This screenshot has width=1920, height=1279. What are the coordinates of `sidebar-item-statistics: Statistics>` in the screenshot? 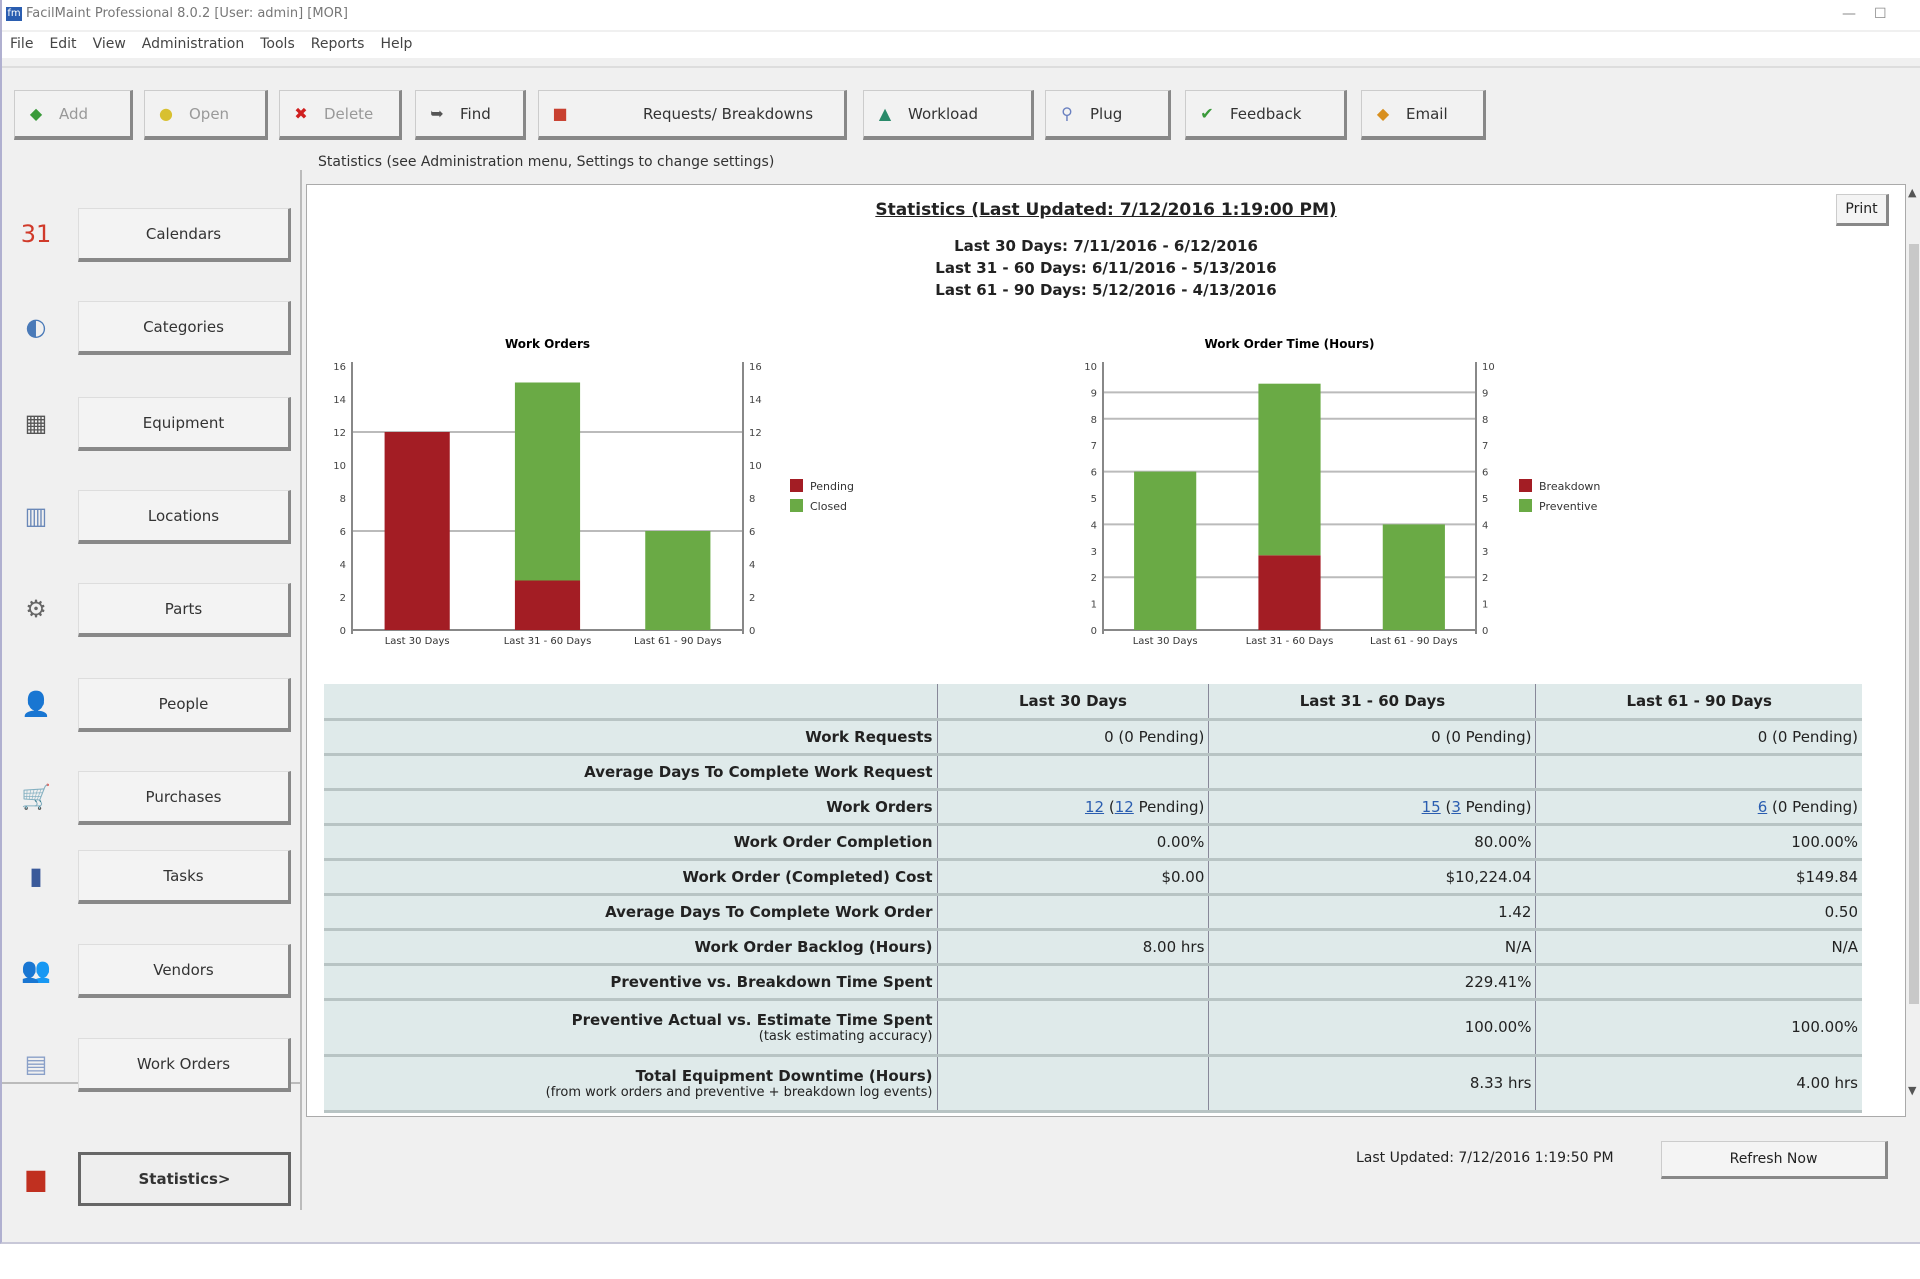 It's located at (184, 1179).